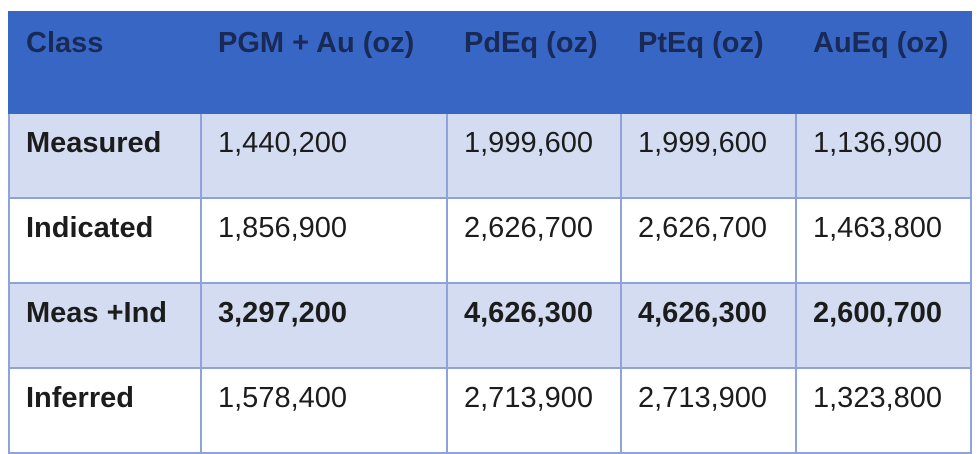 The width and height of the screenshot is (980, 454). Describe the element at coordinates (105, 155) in the screenshot. I see `row-class-label: Measured` at that location.